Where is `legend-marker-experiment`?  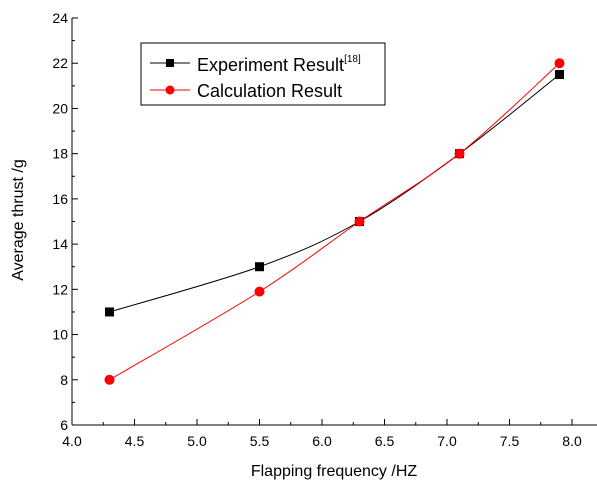
legend-marker-experiment is located at coordinates (170, 63).